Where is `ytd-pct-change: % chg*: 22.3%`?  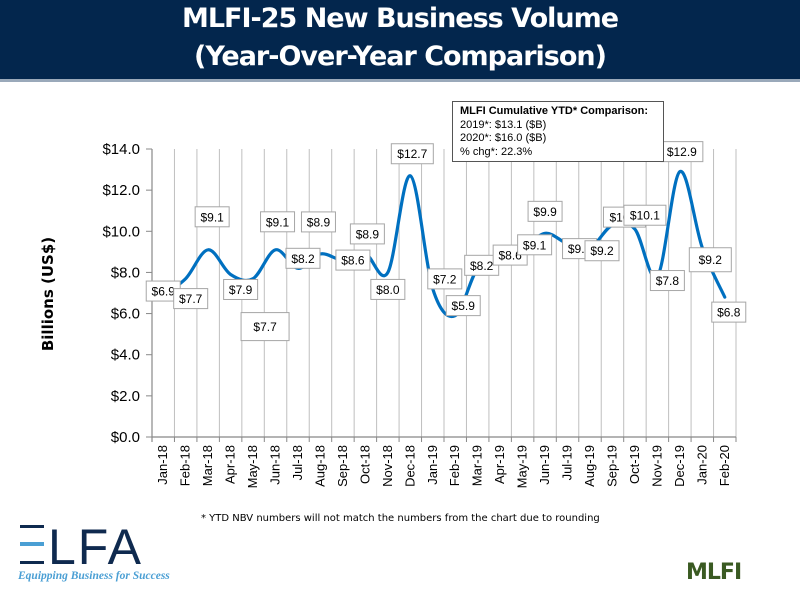 ytd-pct-change: % chg*: 22.3% is located at coordinates (496, 151).